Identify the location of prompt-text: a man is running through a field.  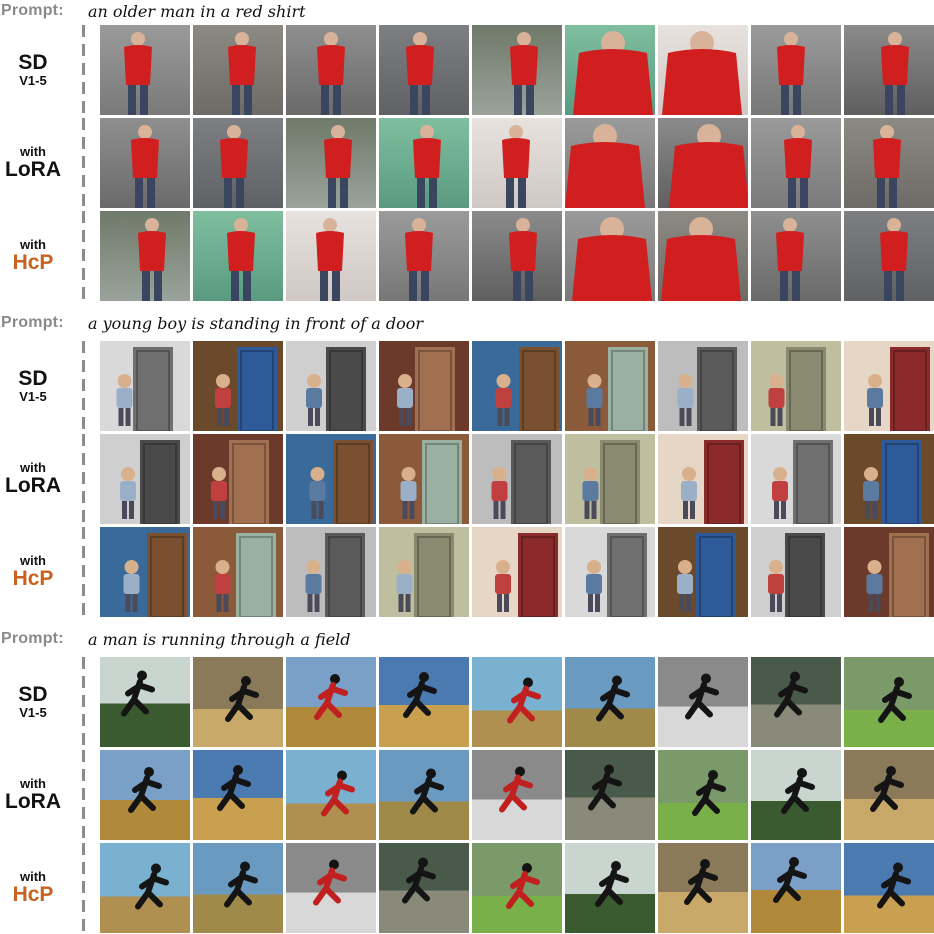
(219, 639).